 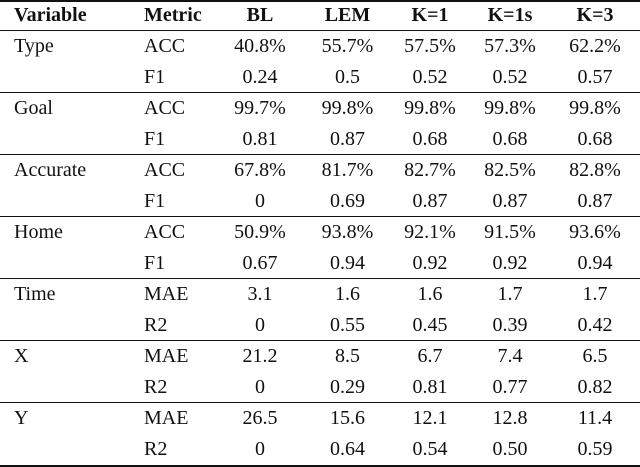 What do you see at coordinates (21, 418) in the screenshot?
I see `variable-cell: Y` at bounding box center [21, 418].